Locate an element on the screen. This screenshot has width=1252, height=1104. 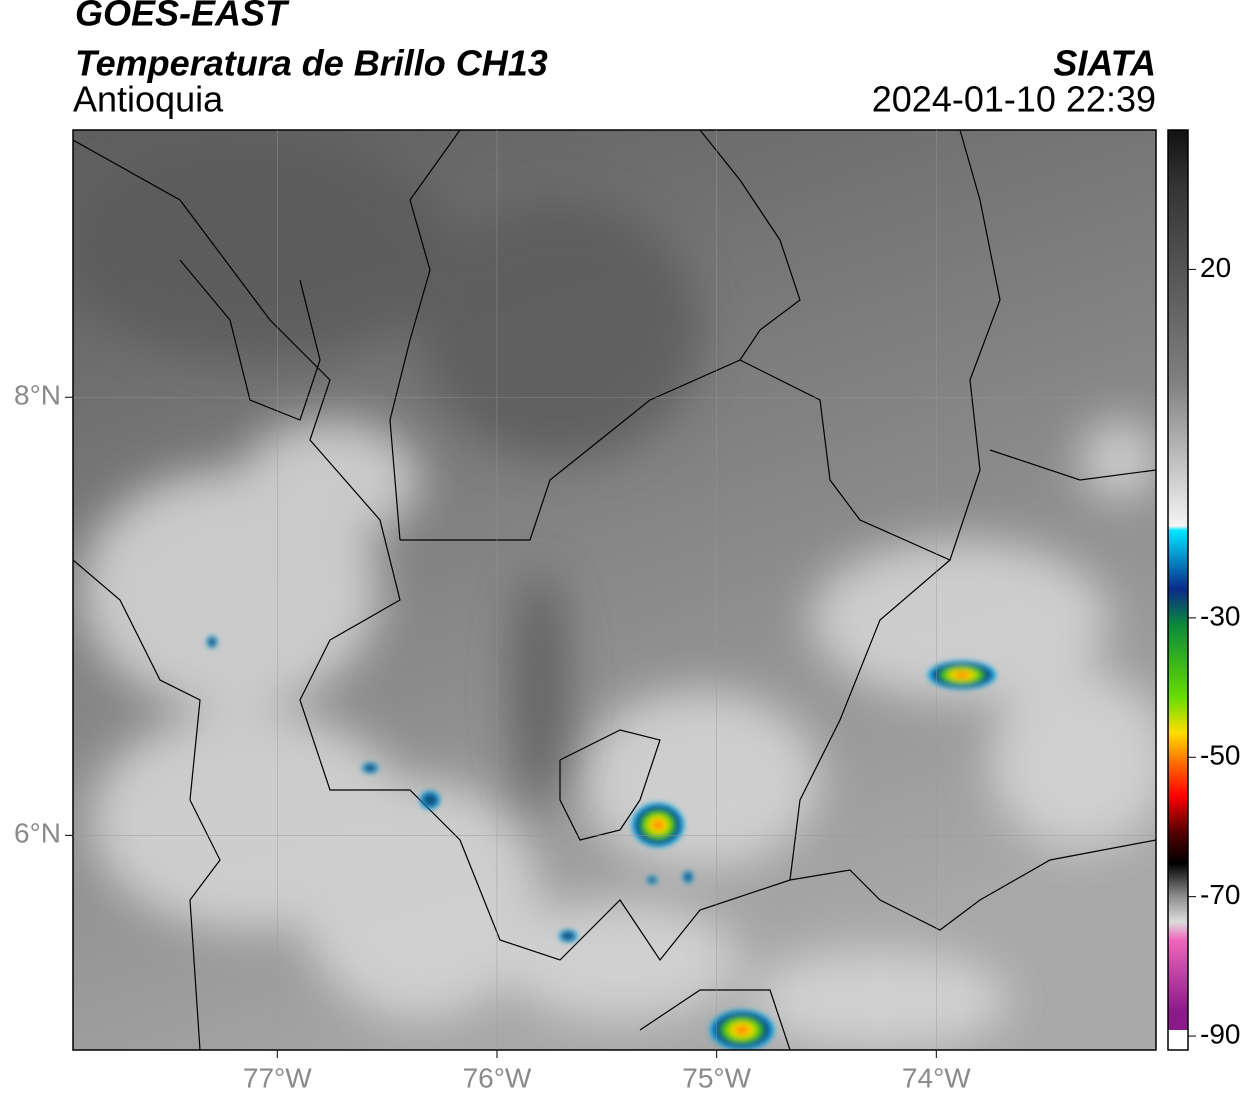
x-tick-label: 74°W is located at coordinates (936, 1077).